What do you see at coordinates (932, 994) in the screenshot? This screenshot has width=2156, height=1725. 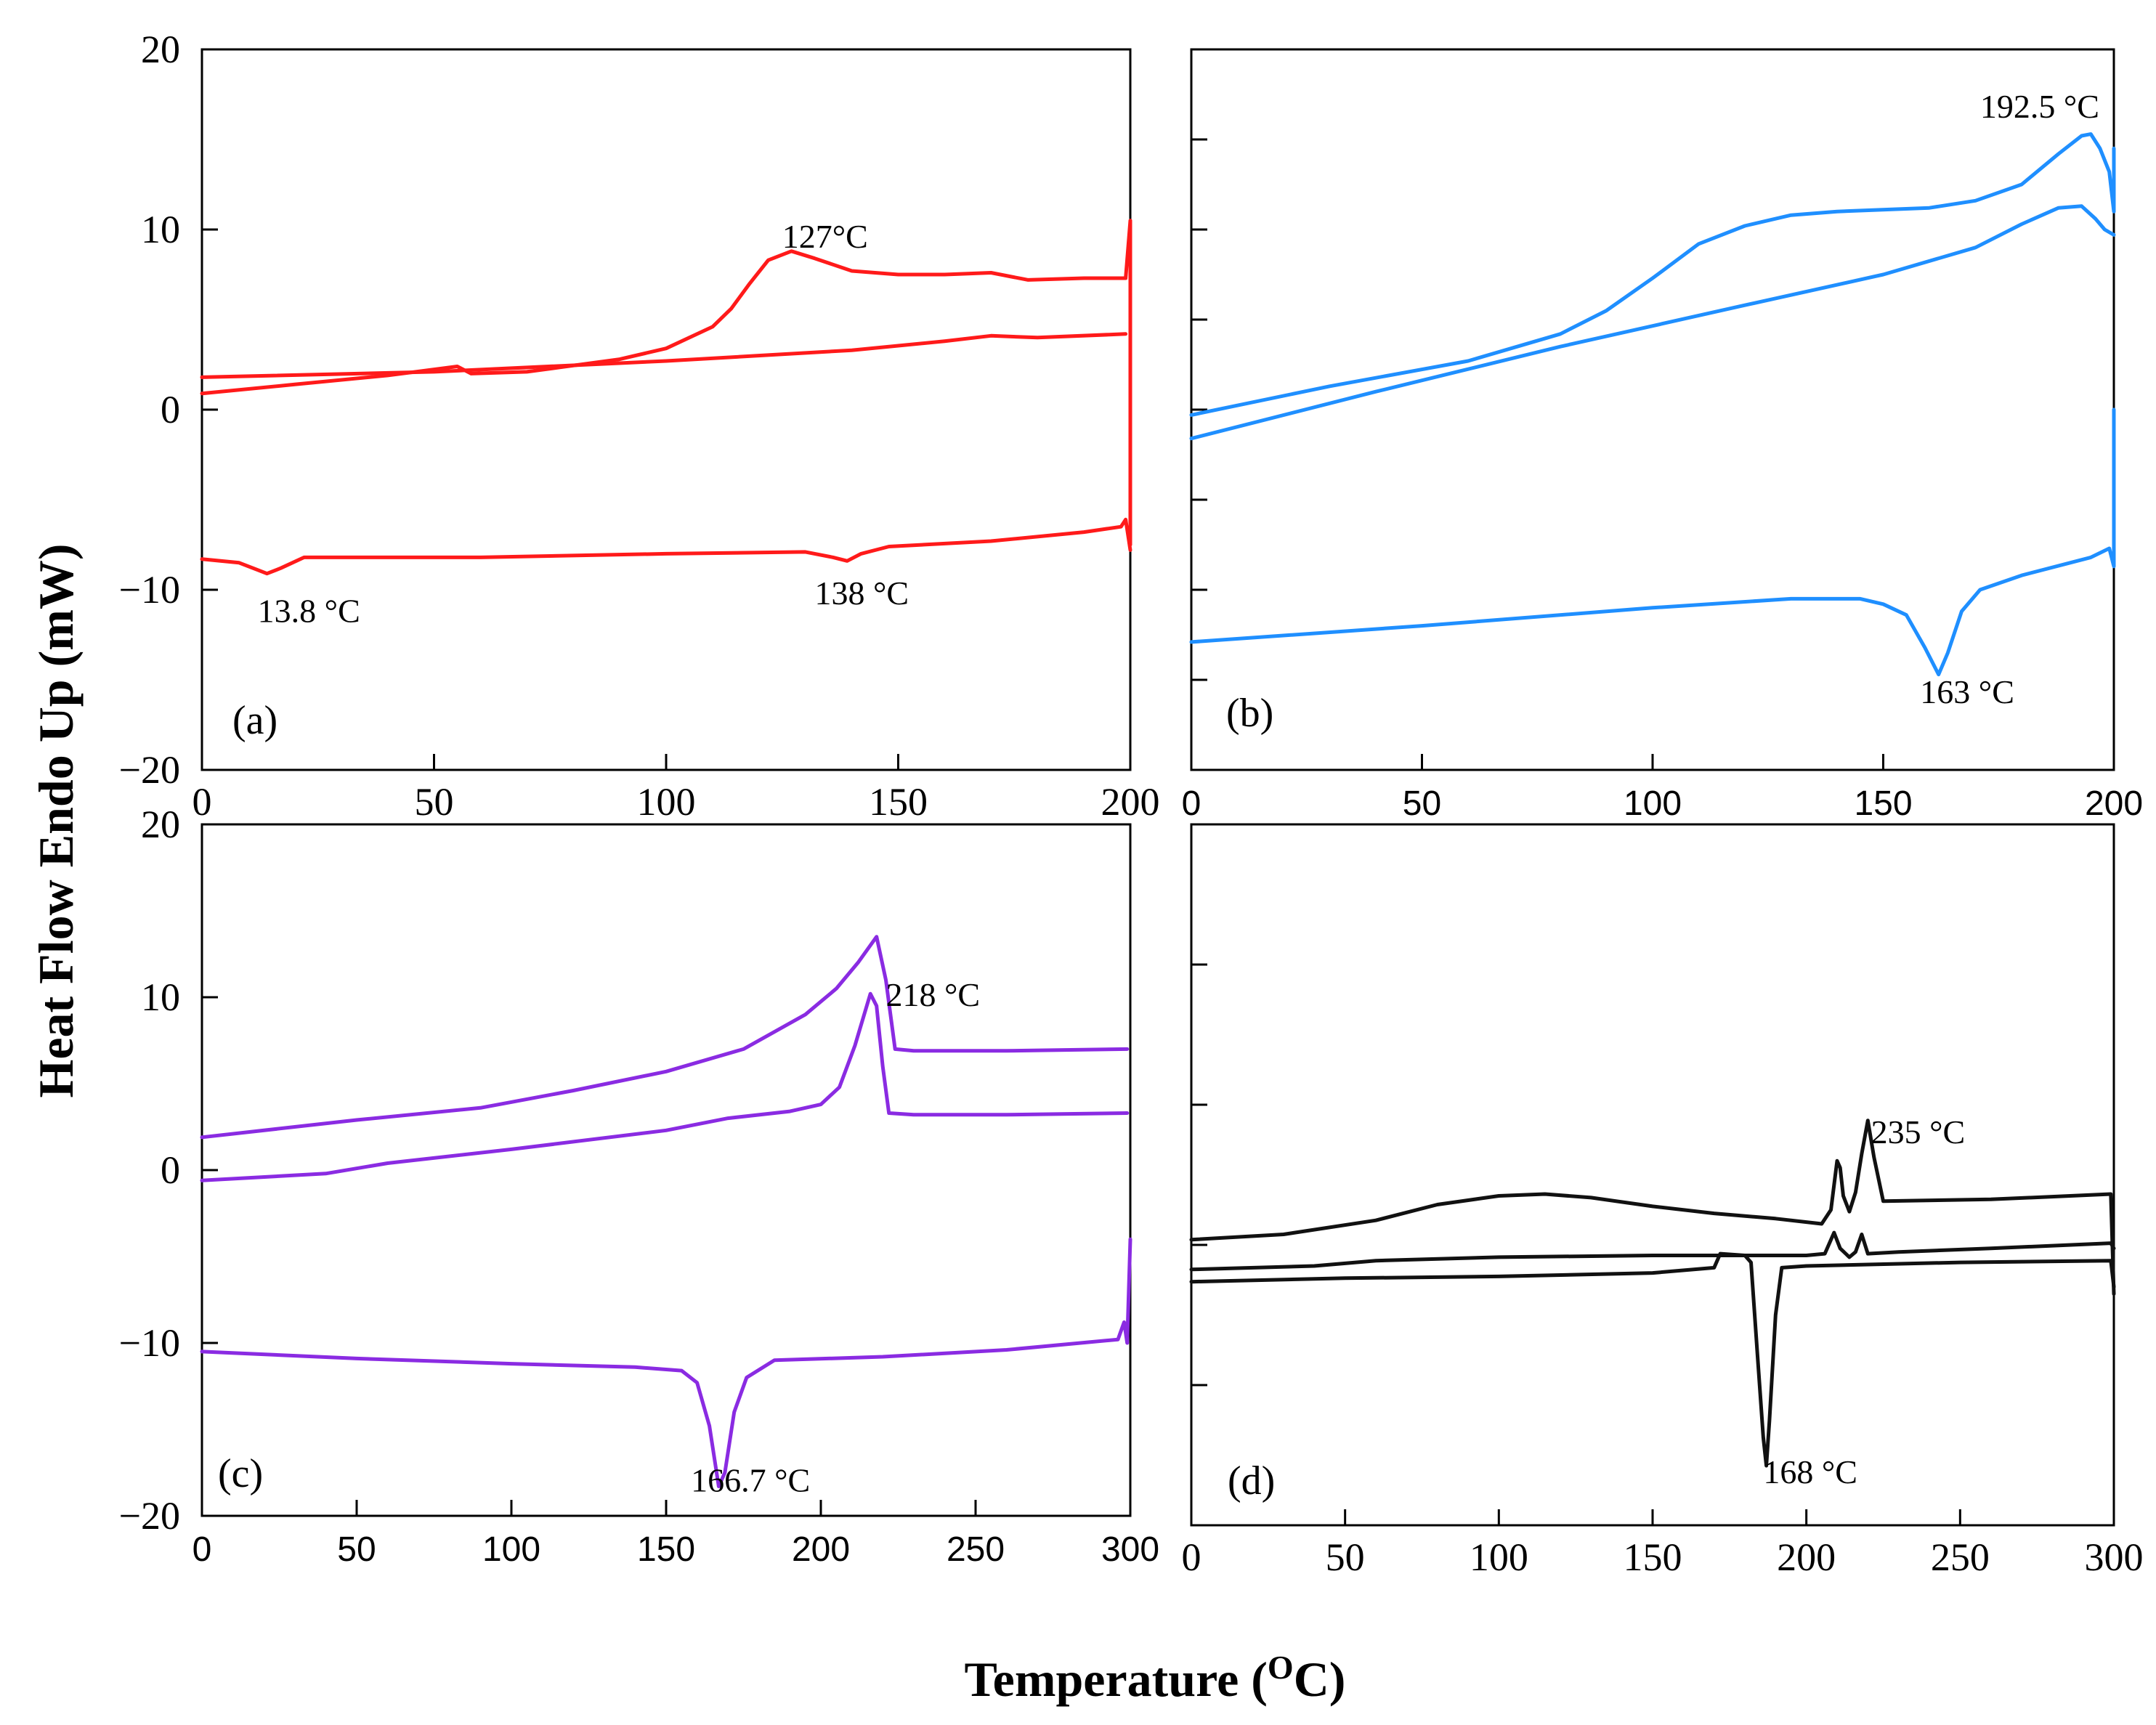 I see `peak-annotation: 218 °C` at bounding box center [932, 994].